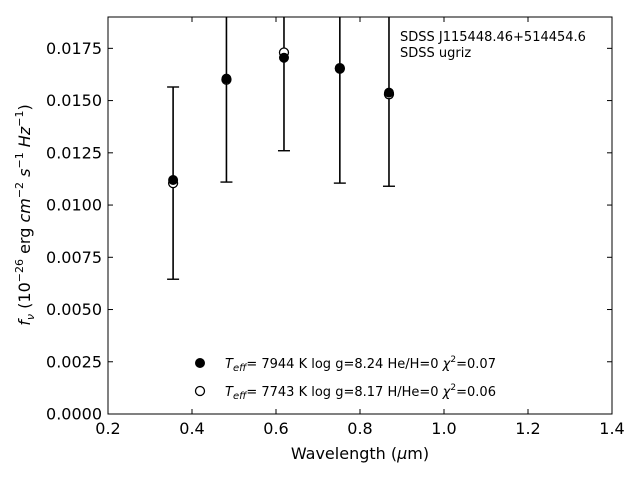 The image size is (640, 480). What do you see at coordinates (74, 152) in the screenshot?
I see `y-tick-label: 0.0125` at bounding box center [74, 152].